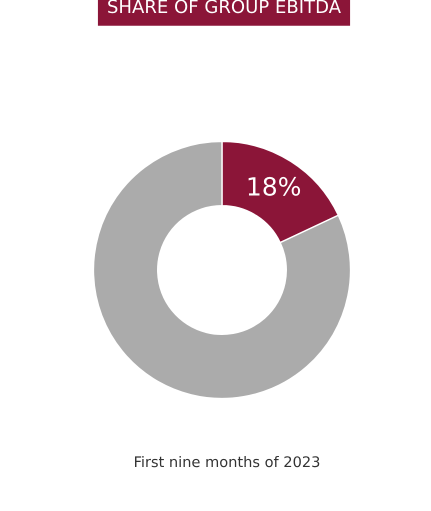 The height and width of the screenshot is (511, 431). I want to click on chart-title: SHARE OF GROUP EBITDA, so click(224, 7).